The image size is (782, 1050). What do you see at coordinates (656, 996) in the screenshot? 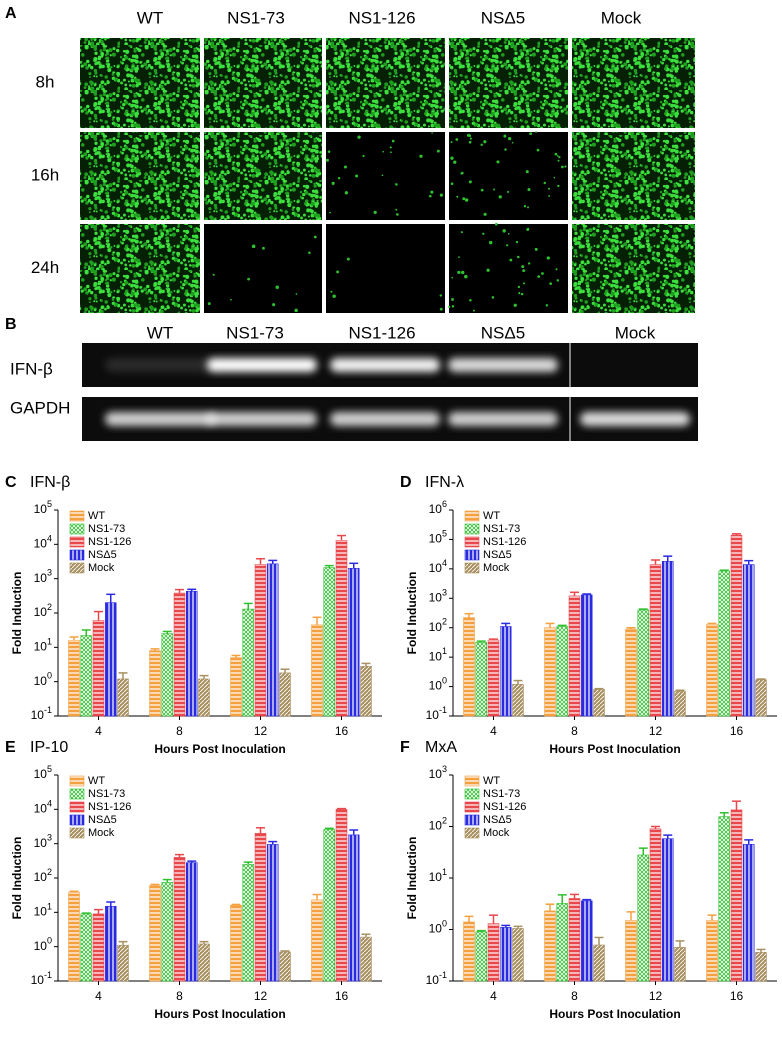
I see `x-tick-label: 12` at bounding box center [656, 996].